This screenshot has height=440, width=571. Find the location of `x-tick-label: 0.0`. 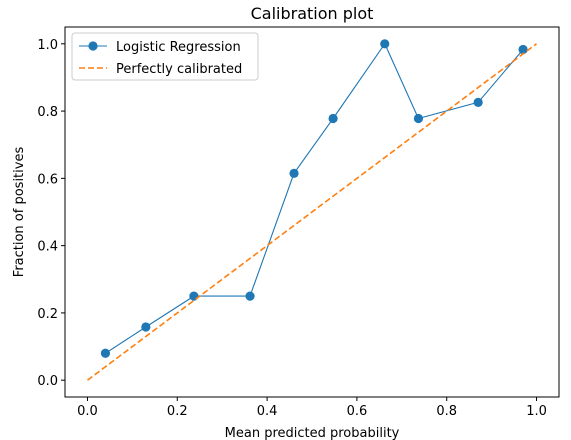

x-tick-label: 0.0 is located at coordinates (87, 411).